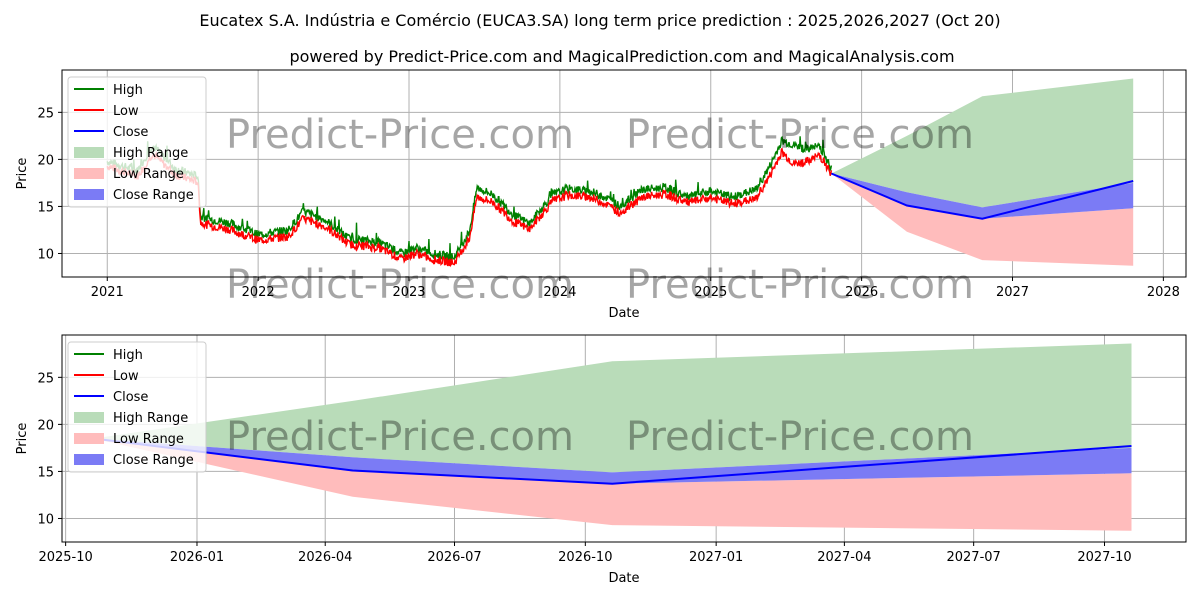  Describe the element at coordinates (408, 292) in the screenshot. I see `x-tick-label: 2023` at that location.